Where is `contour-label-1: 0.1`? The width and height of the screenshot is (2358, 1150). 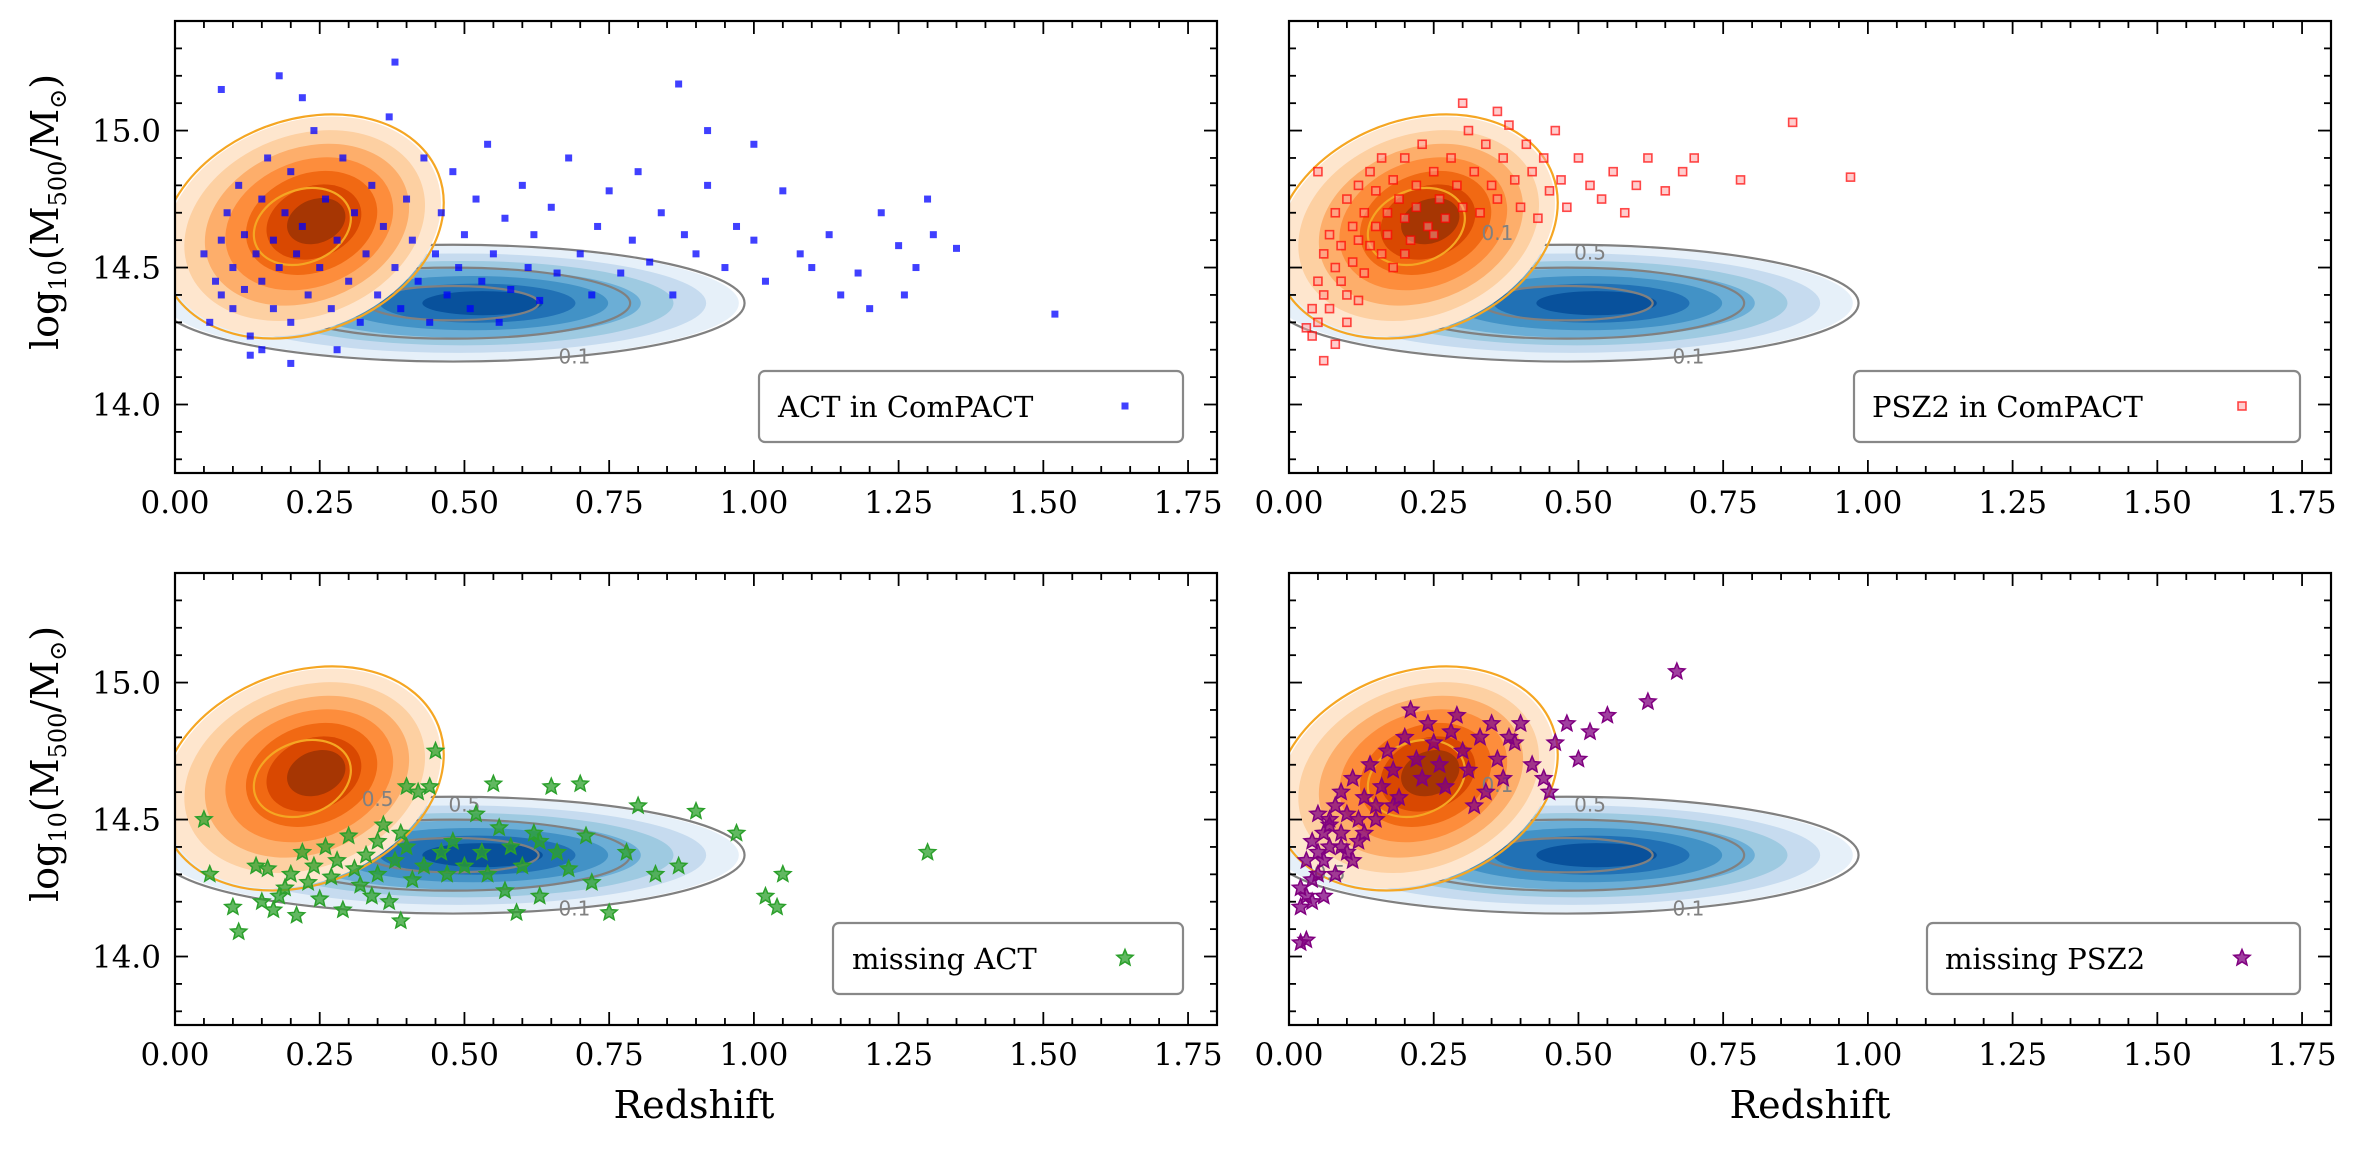 contour-label-1: 0.1 is located at coordinates (1689, 908).